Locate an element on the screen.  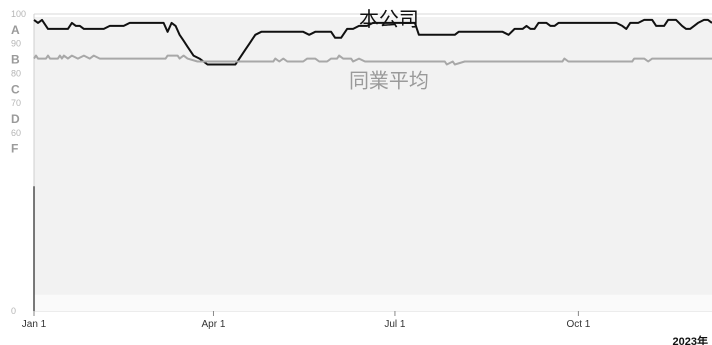
y-tick-label-60: 60 is located at coordinates (16, 133).